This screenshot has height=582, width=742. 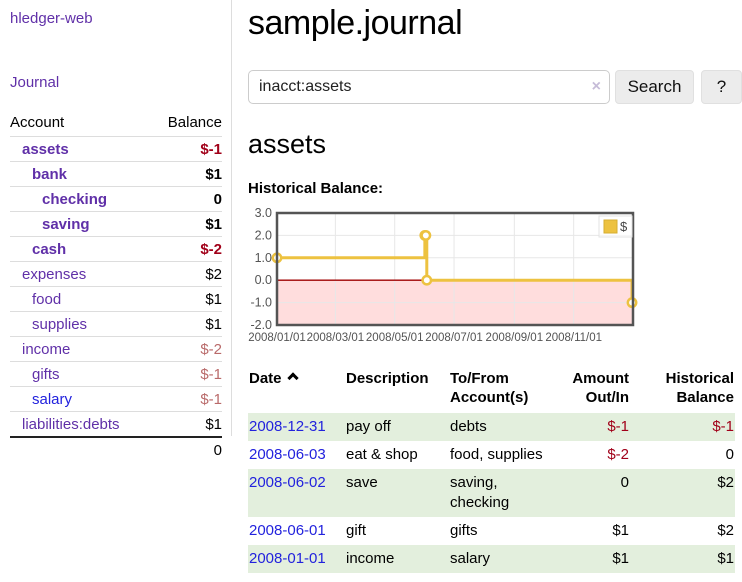 I want to click on account-link-supplies: supplies, so click(x=60, y=324).